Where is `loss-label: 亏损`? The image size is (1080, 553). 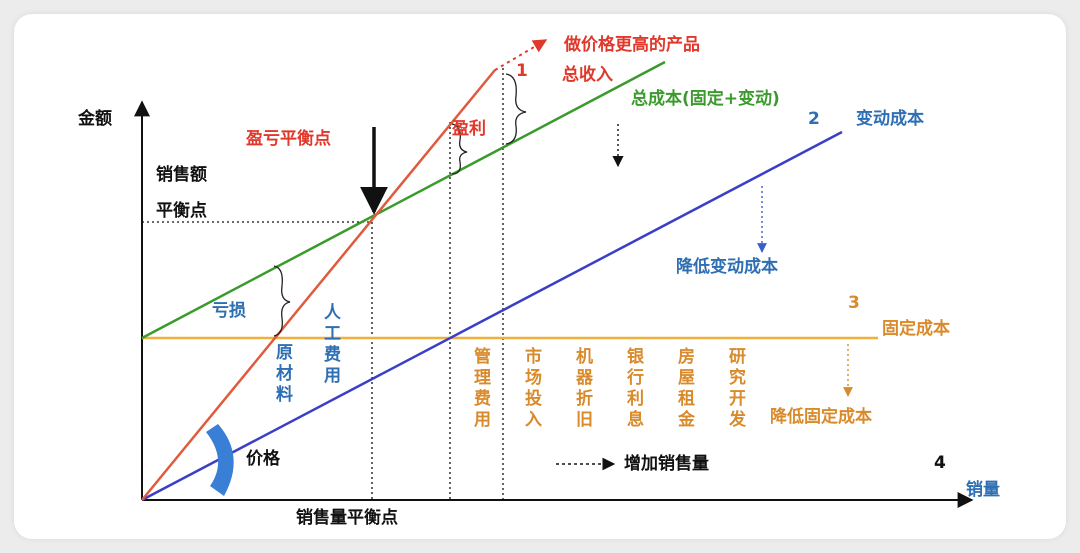 loss-label: 亏损 is located at coordinates (229, 310).